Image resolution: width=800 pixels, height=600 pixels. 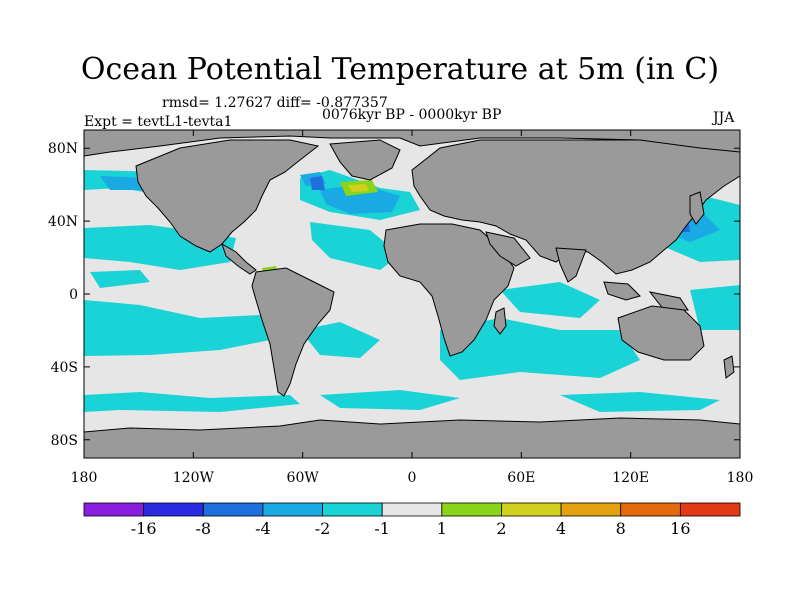 I want to click on y-tick-label: 80S, so click(x=64, y=441).